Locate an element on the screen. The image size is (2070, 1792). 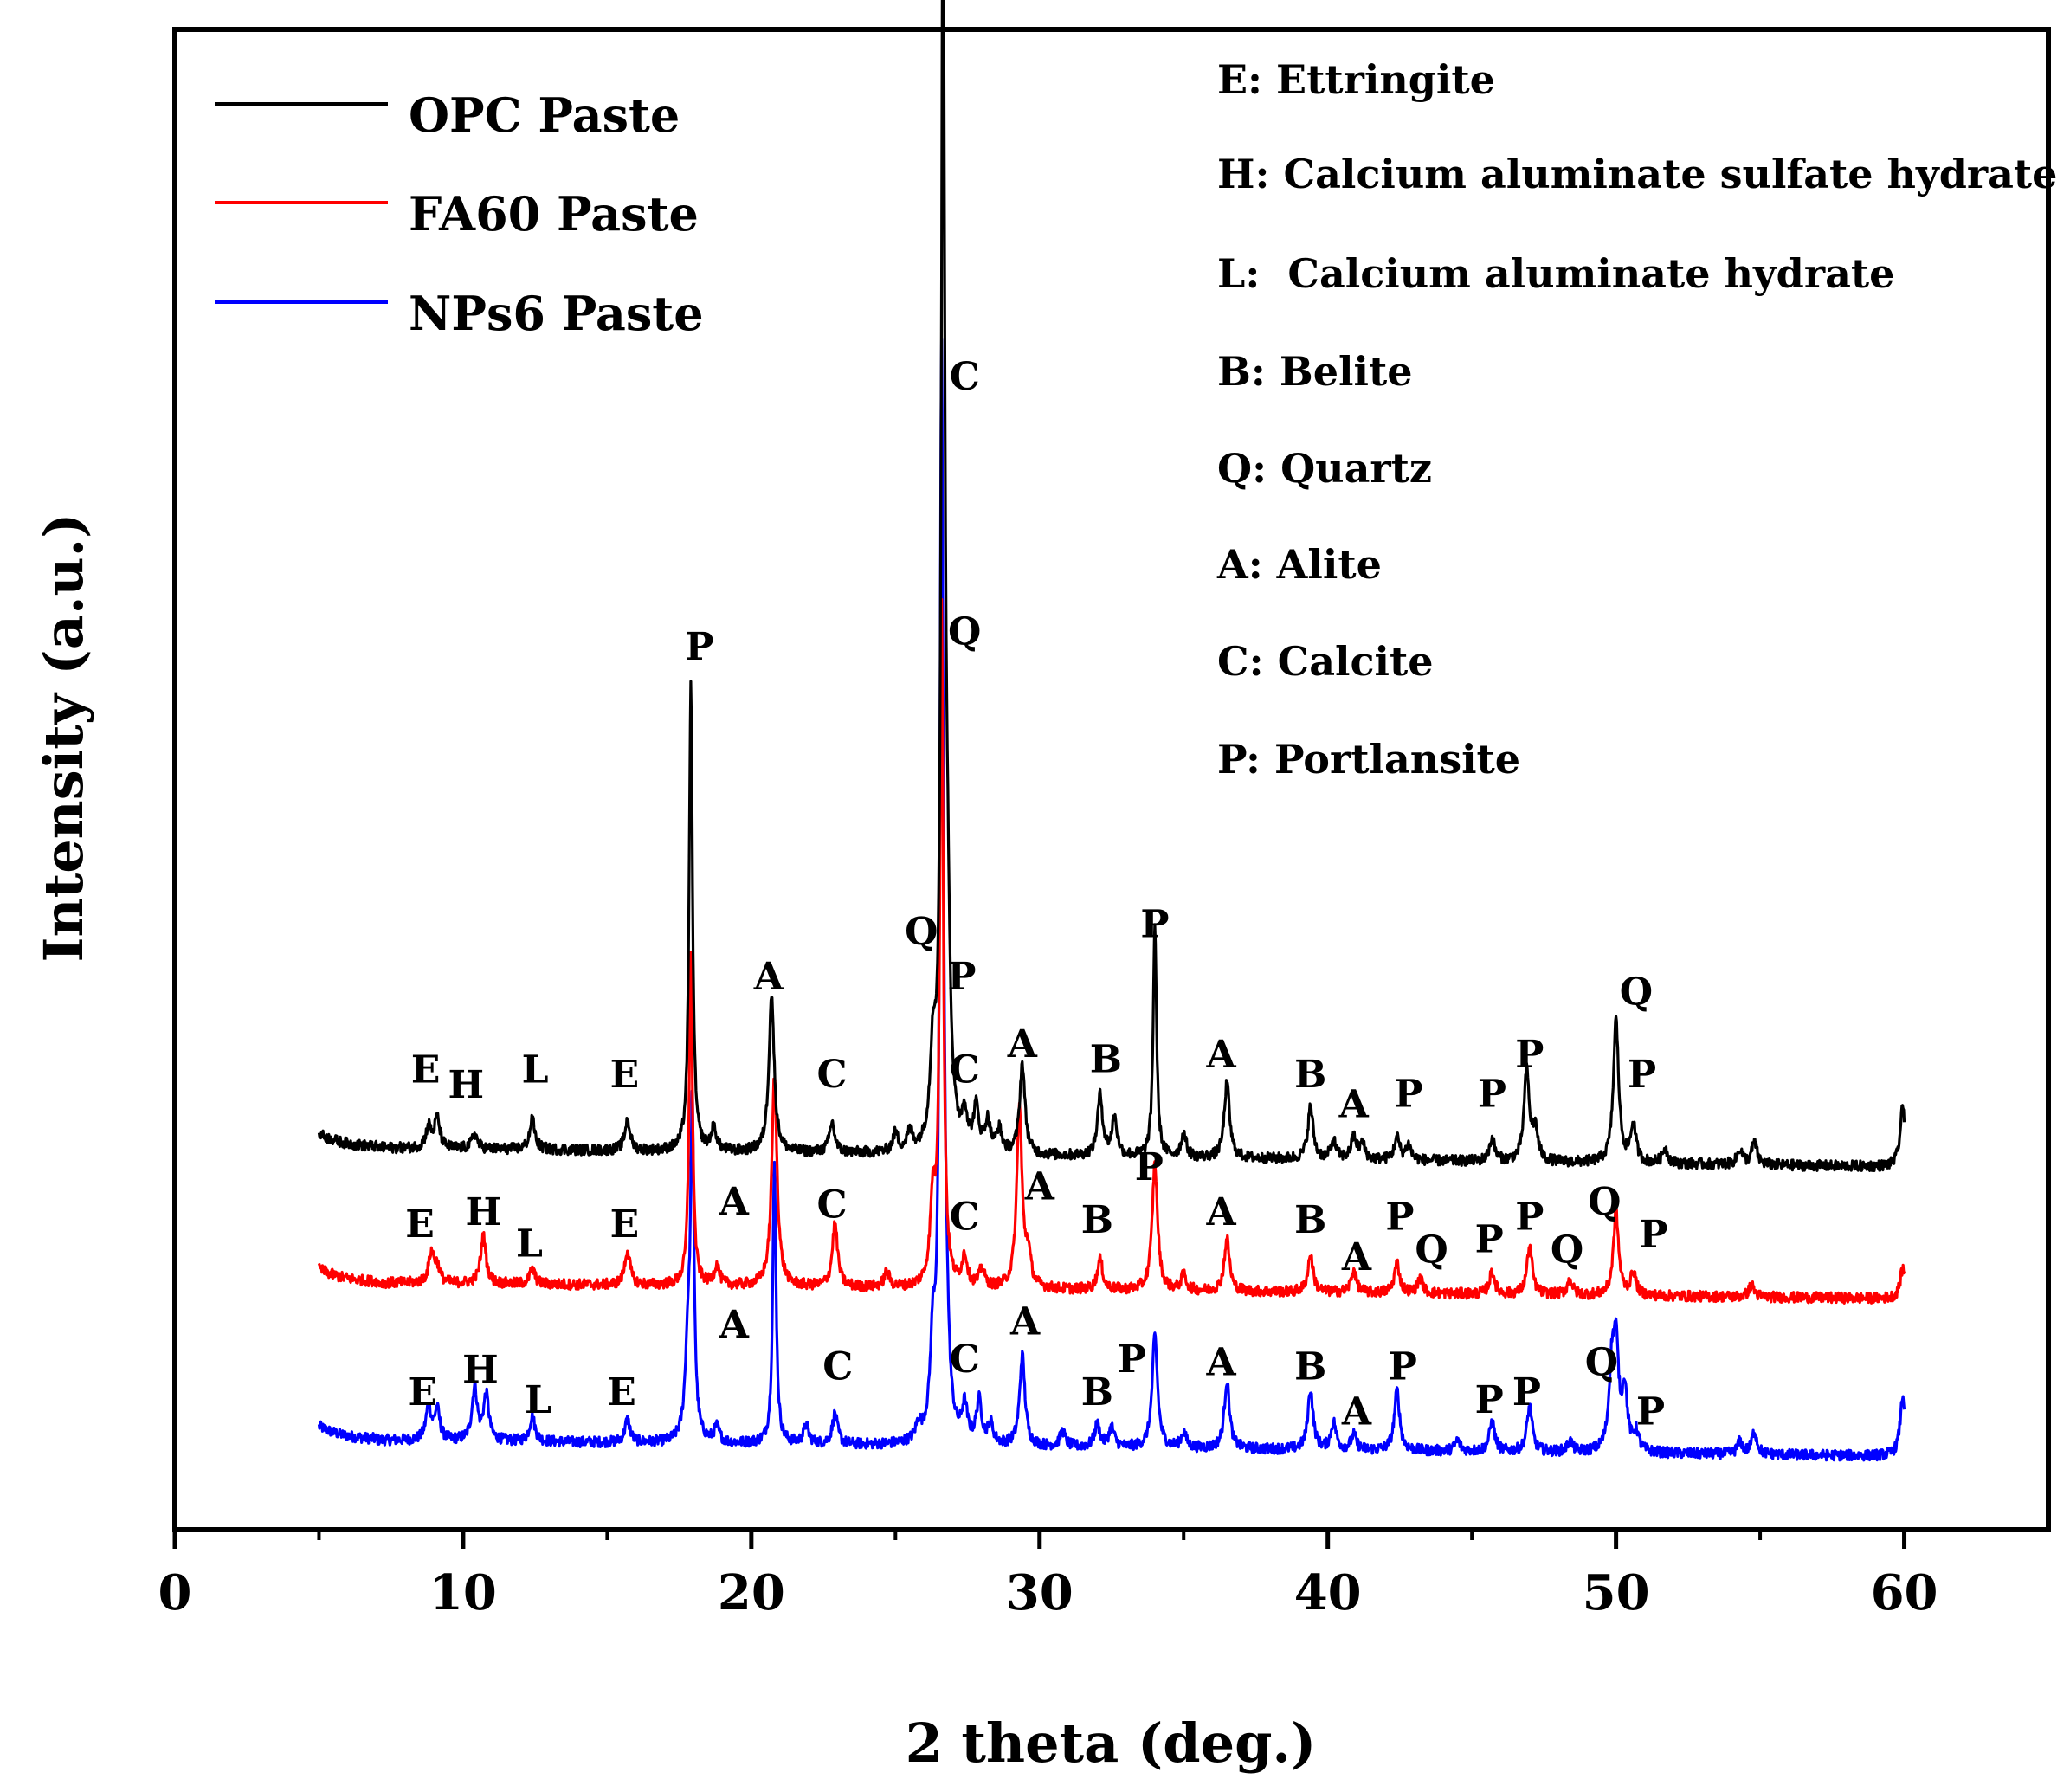
x-axis: 0 10 20 30 40 50 60 is located at coordinates (1048, 1576).